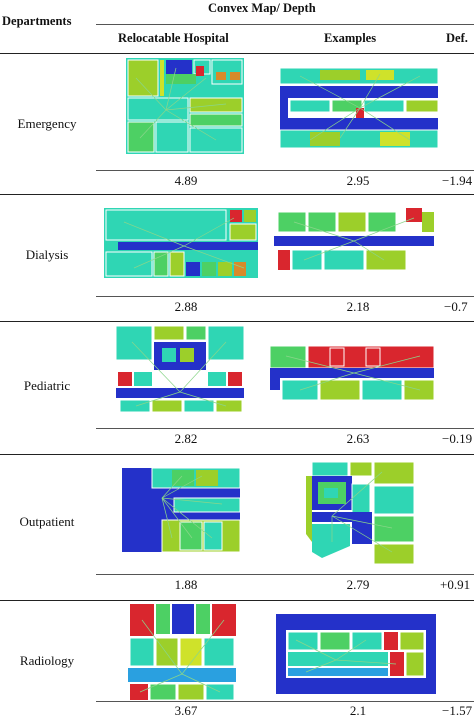 Image resolution: width=474 pixels, height=719 pixels. I want to click on header-departments: Departments, so click(37, 21).